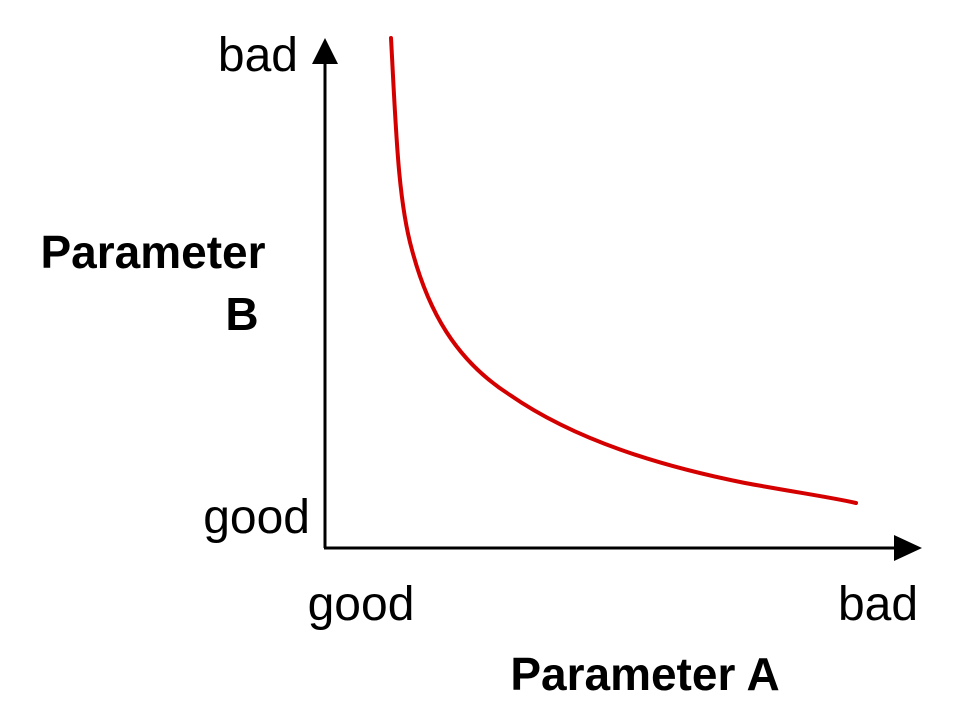 This screenshot has height=706, width=970. Describe the element at coordinates (908, 548) in the screenshot. I see `x-axis-arrowhead` at that location.